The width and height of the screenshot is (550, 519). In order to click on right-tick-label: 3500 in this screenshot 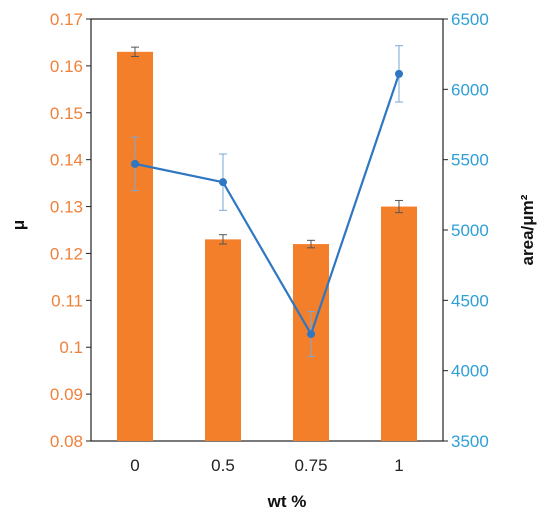, I will do `click(470, 441)`.